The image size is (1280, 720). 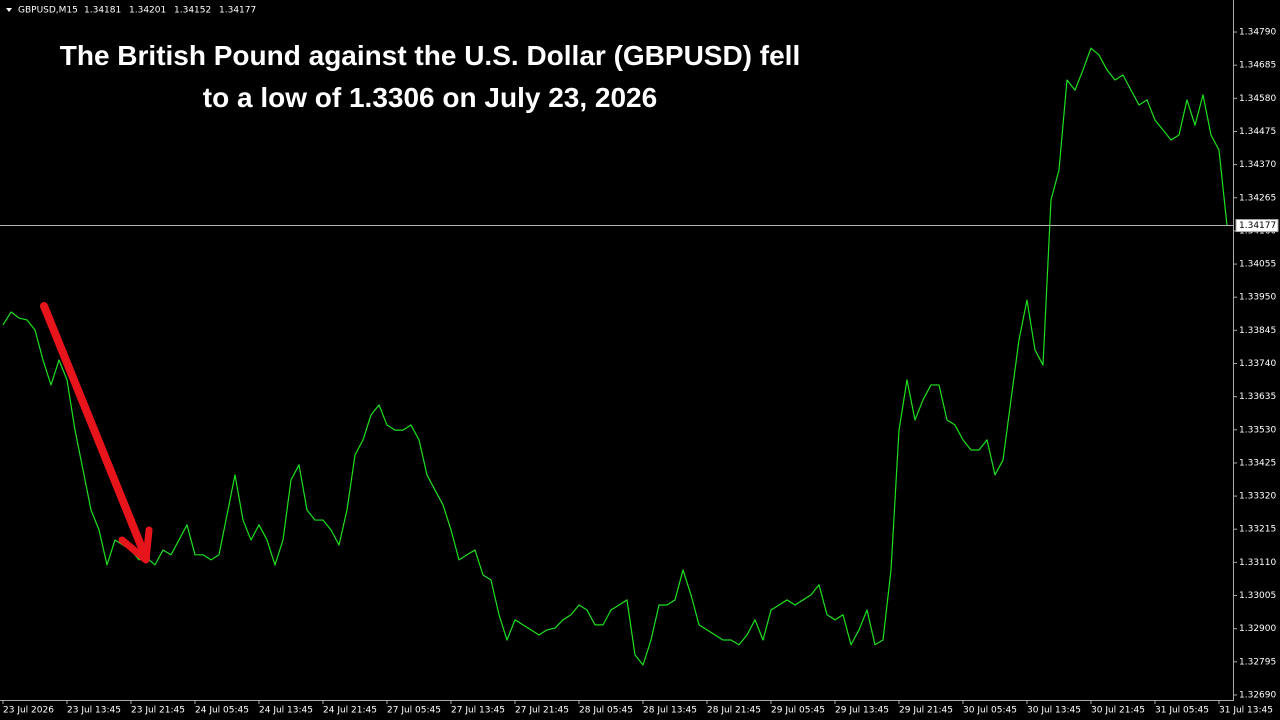 I want to click on x-tick-label: 23 Jul 13:45, so click(x=94, y=711).